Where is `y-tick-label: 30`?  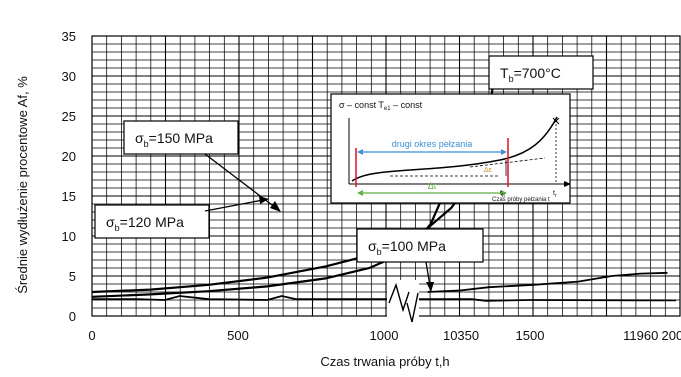 y-tick-label: 30 is located at coordinates (69, 76).